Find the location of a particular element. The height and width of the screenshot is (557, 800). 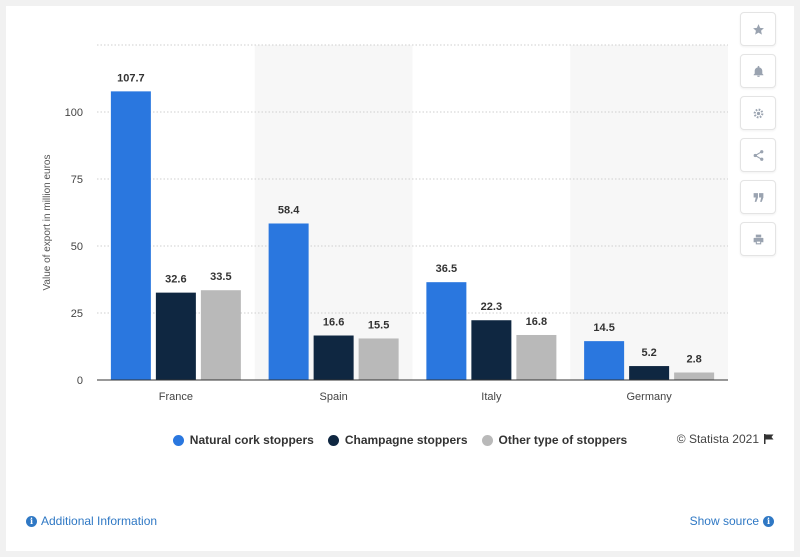

share-button is located at coordinates (758, 155).